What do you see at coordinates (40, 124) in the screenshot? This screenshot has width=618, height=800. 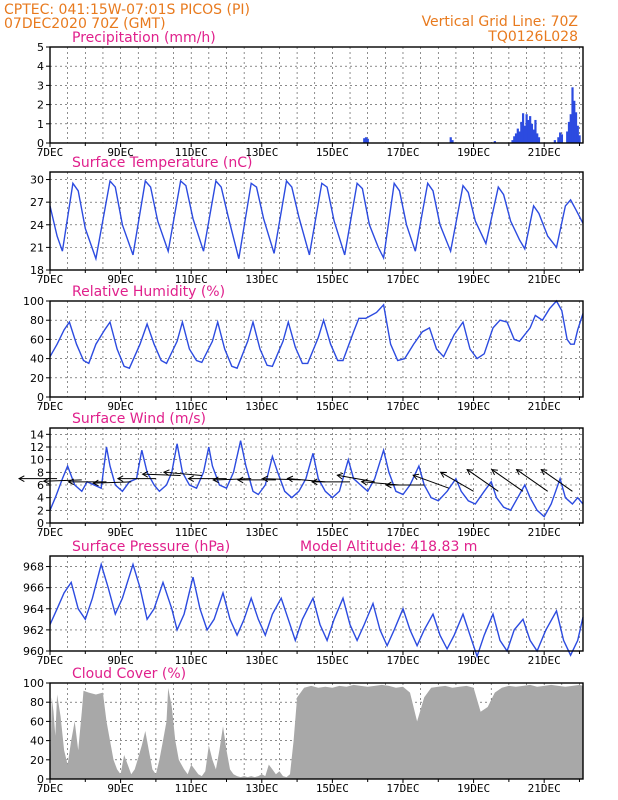 I see `y-tick-label: 1` at bounding box center [40, 124].